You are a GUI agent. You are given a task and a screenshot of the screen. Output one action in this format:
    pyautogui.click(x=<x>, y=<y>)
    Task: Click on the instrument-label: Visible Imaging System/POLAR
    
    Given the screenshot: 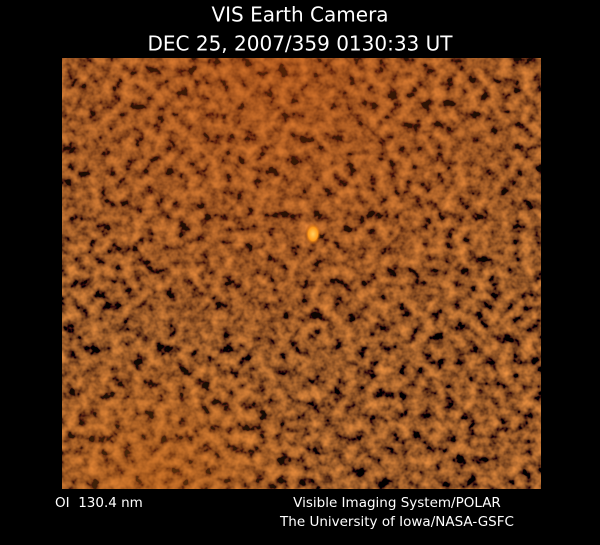 What is the action you would take?
    pyautogui.click(x=397, y=503)
    